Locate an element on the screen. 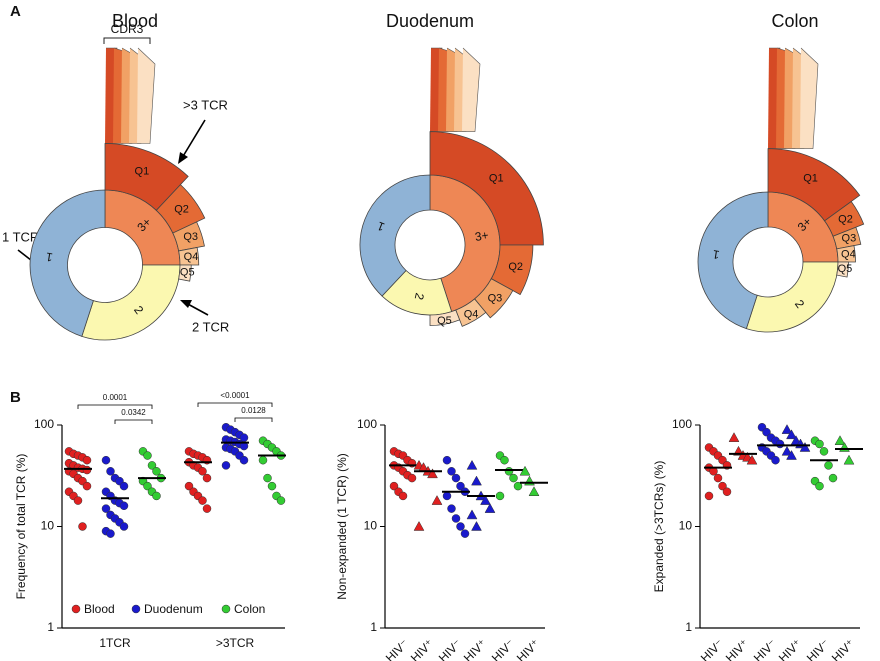 The width and height of the screenshot is (880, 661). legend-label: Blood is located at coordinates (99, 609).